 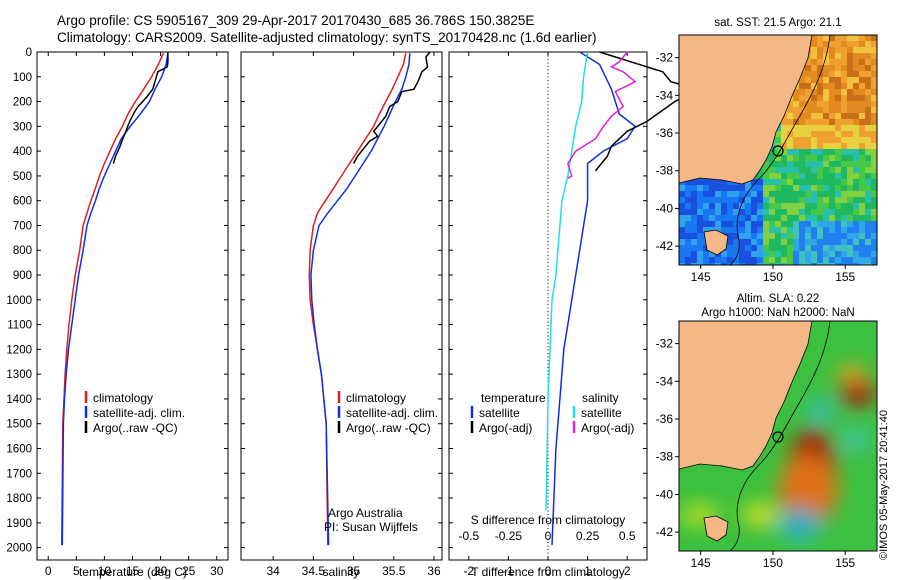 I want to click on s-tick-label: 0, so click(x=548, y=536).